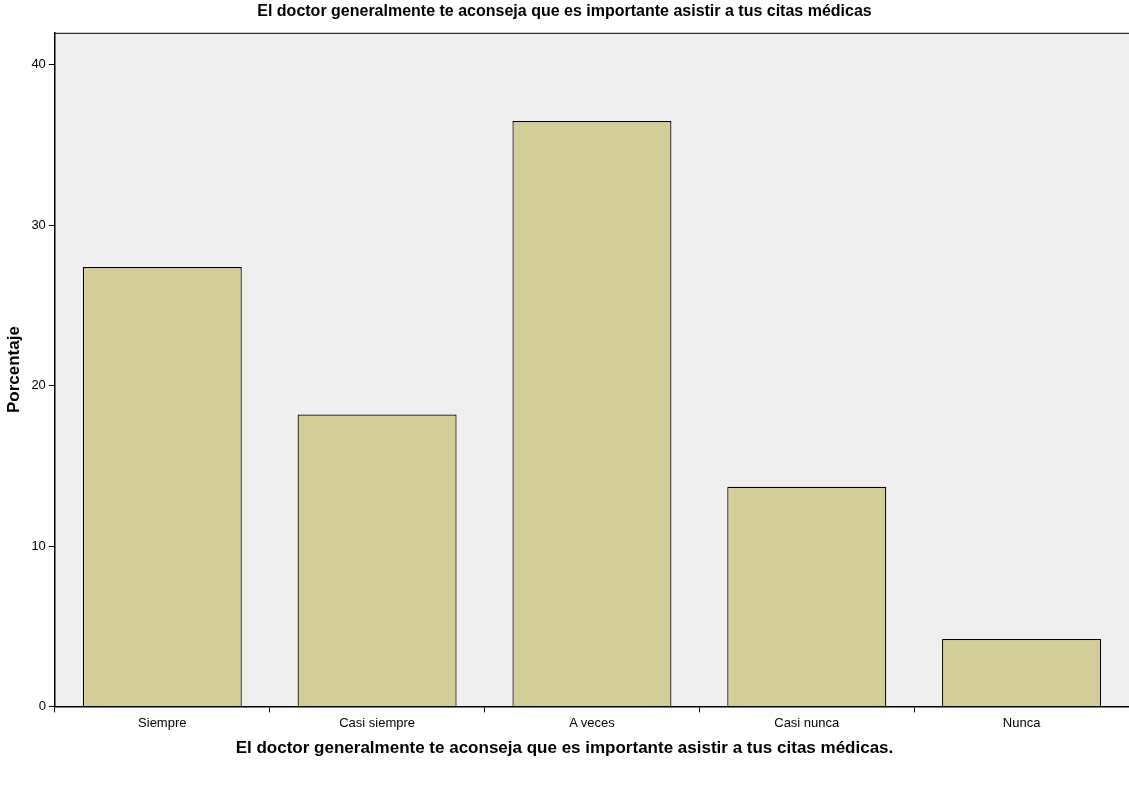 Image resolution: width=1129 pixels, height=797 pixels. I want to click on y-tick-label: 40, so click(38, 64).